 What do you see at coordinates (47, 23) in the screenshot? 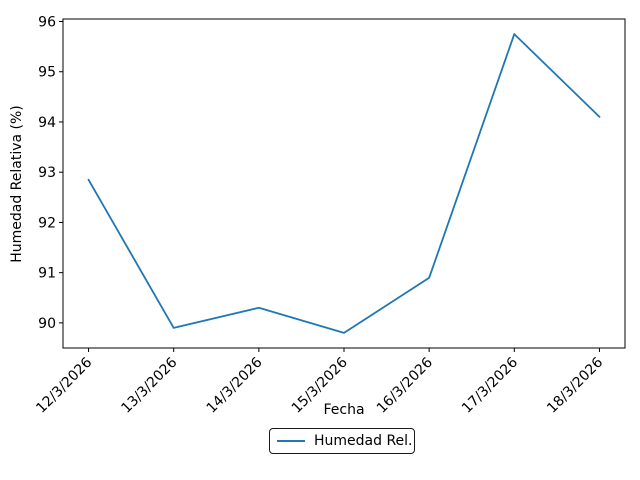
I see `y-tick-label: 96` at bounding box center [47, 23].